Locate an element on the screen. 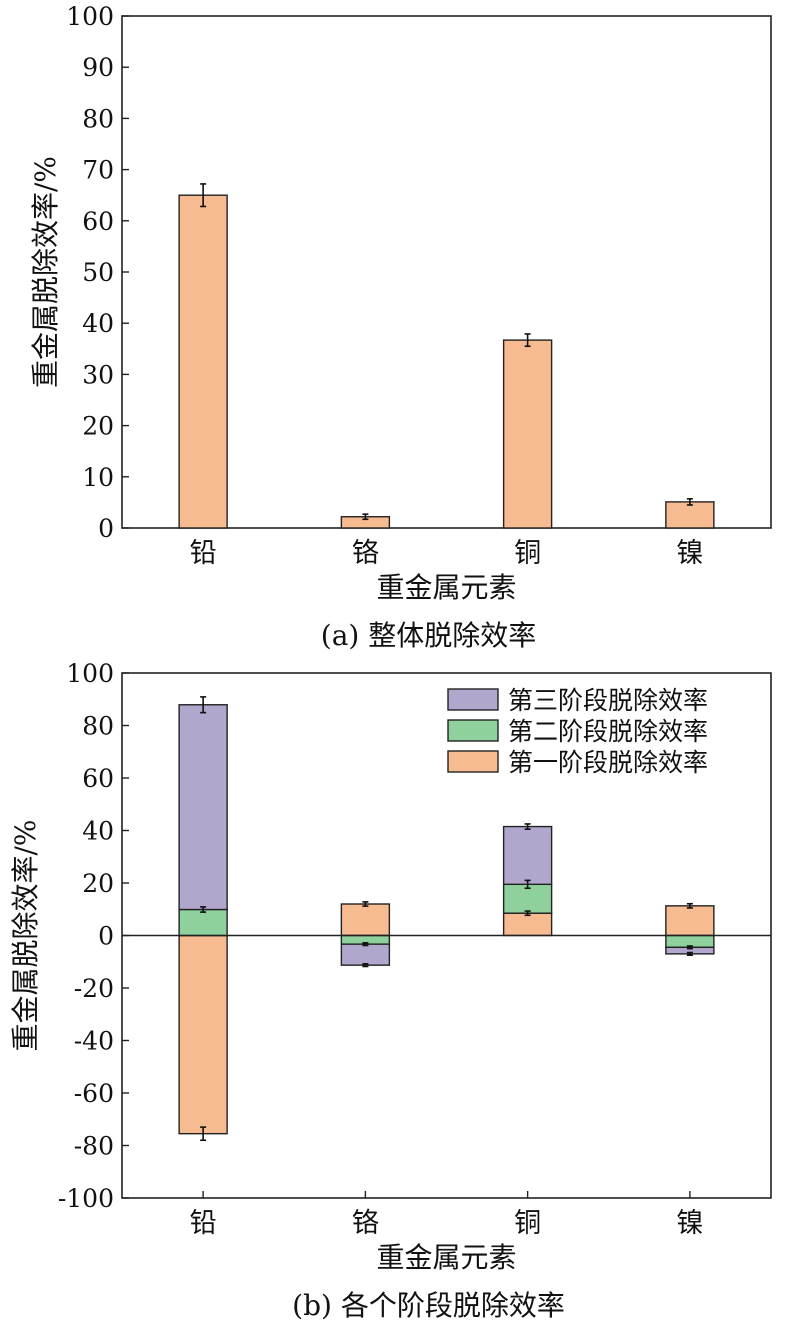  legend-label: 第三阶段脱除效率 is located at coordinates (608, 700).